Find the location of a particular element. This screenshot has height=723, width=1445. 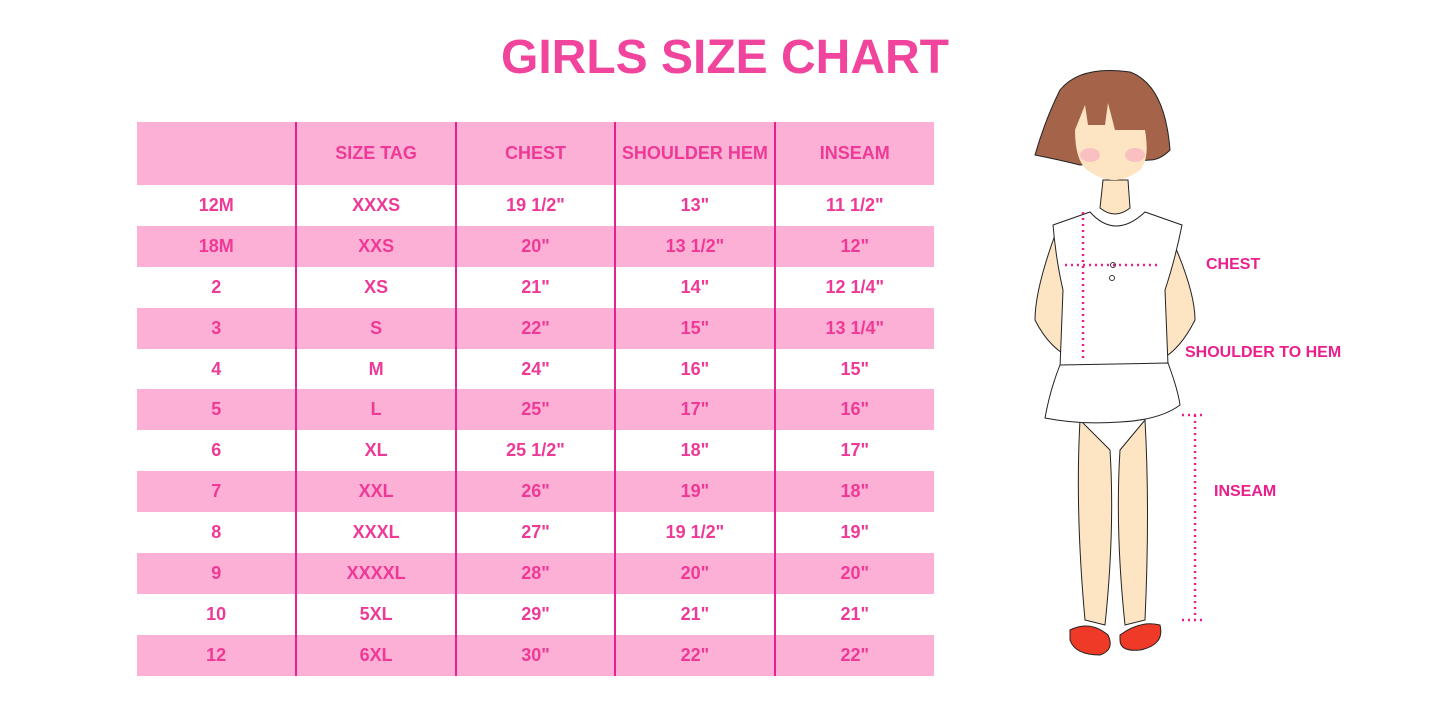

column-header: CHEST is located at coordinates (535, 153).